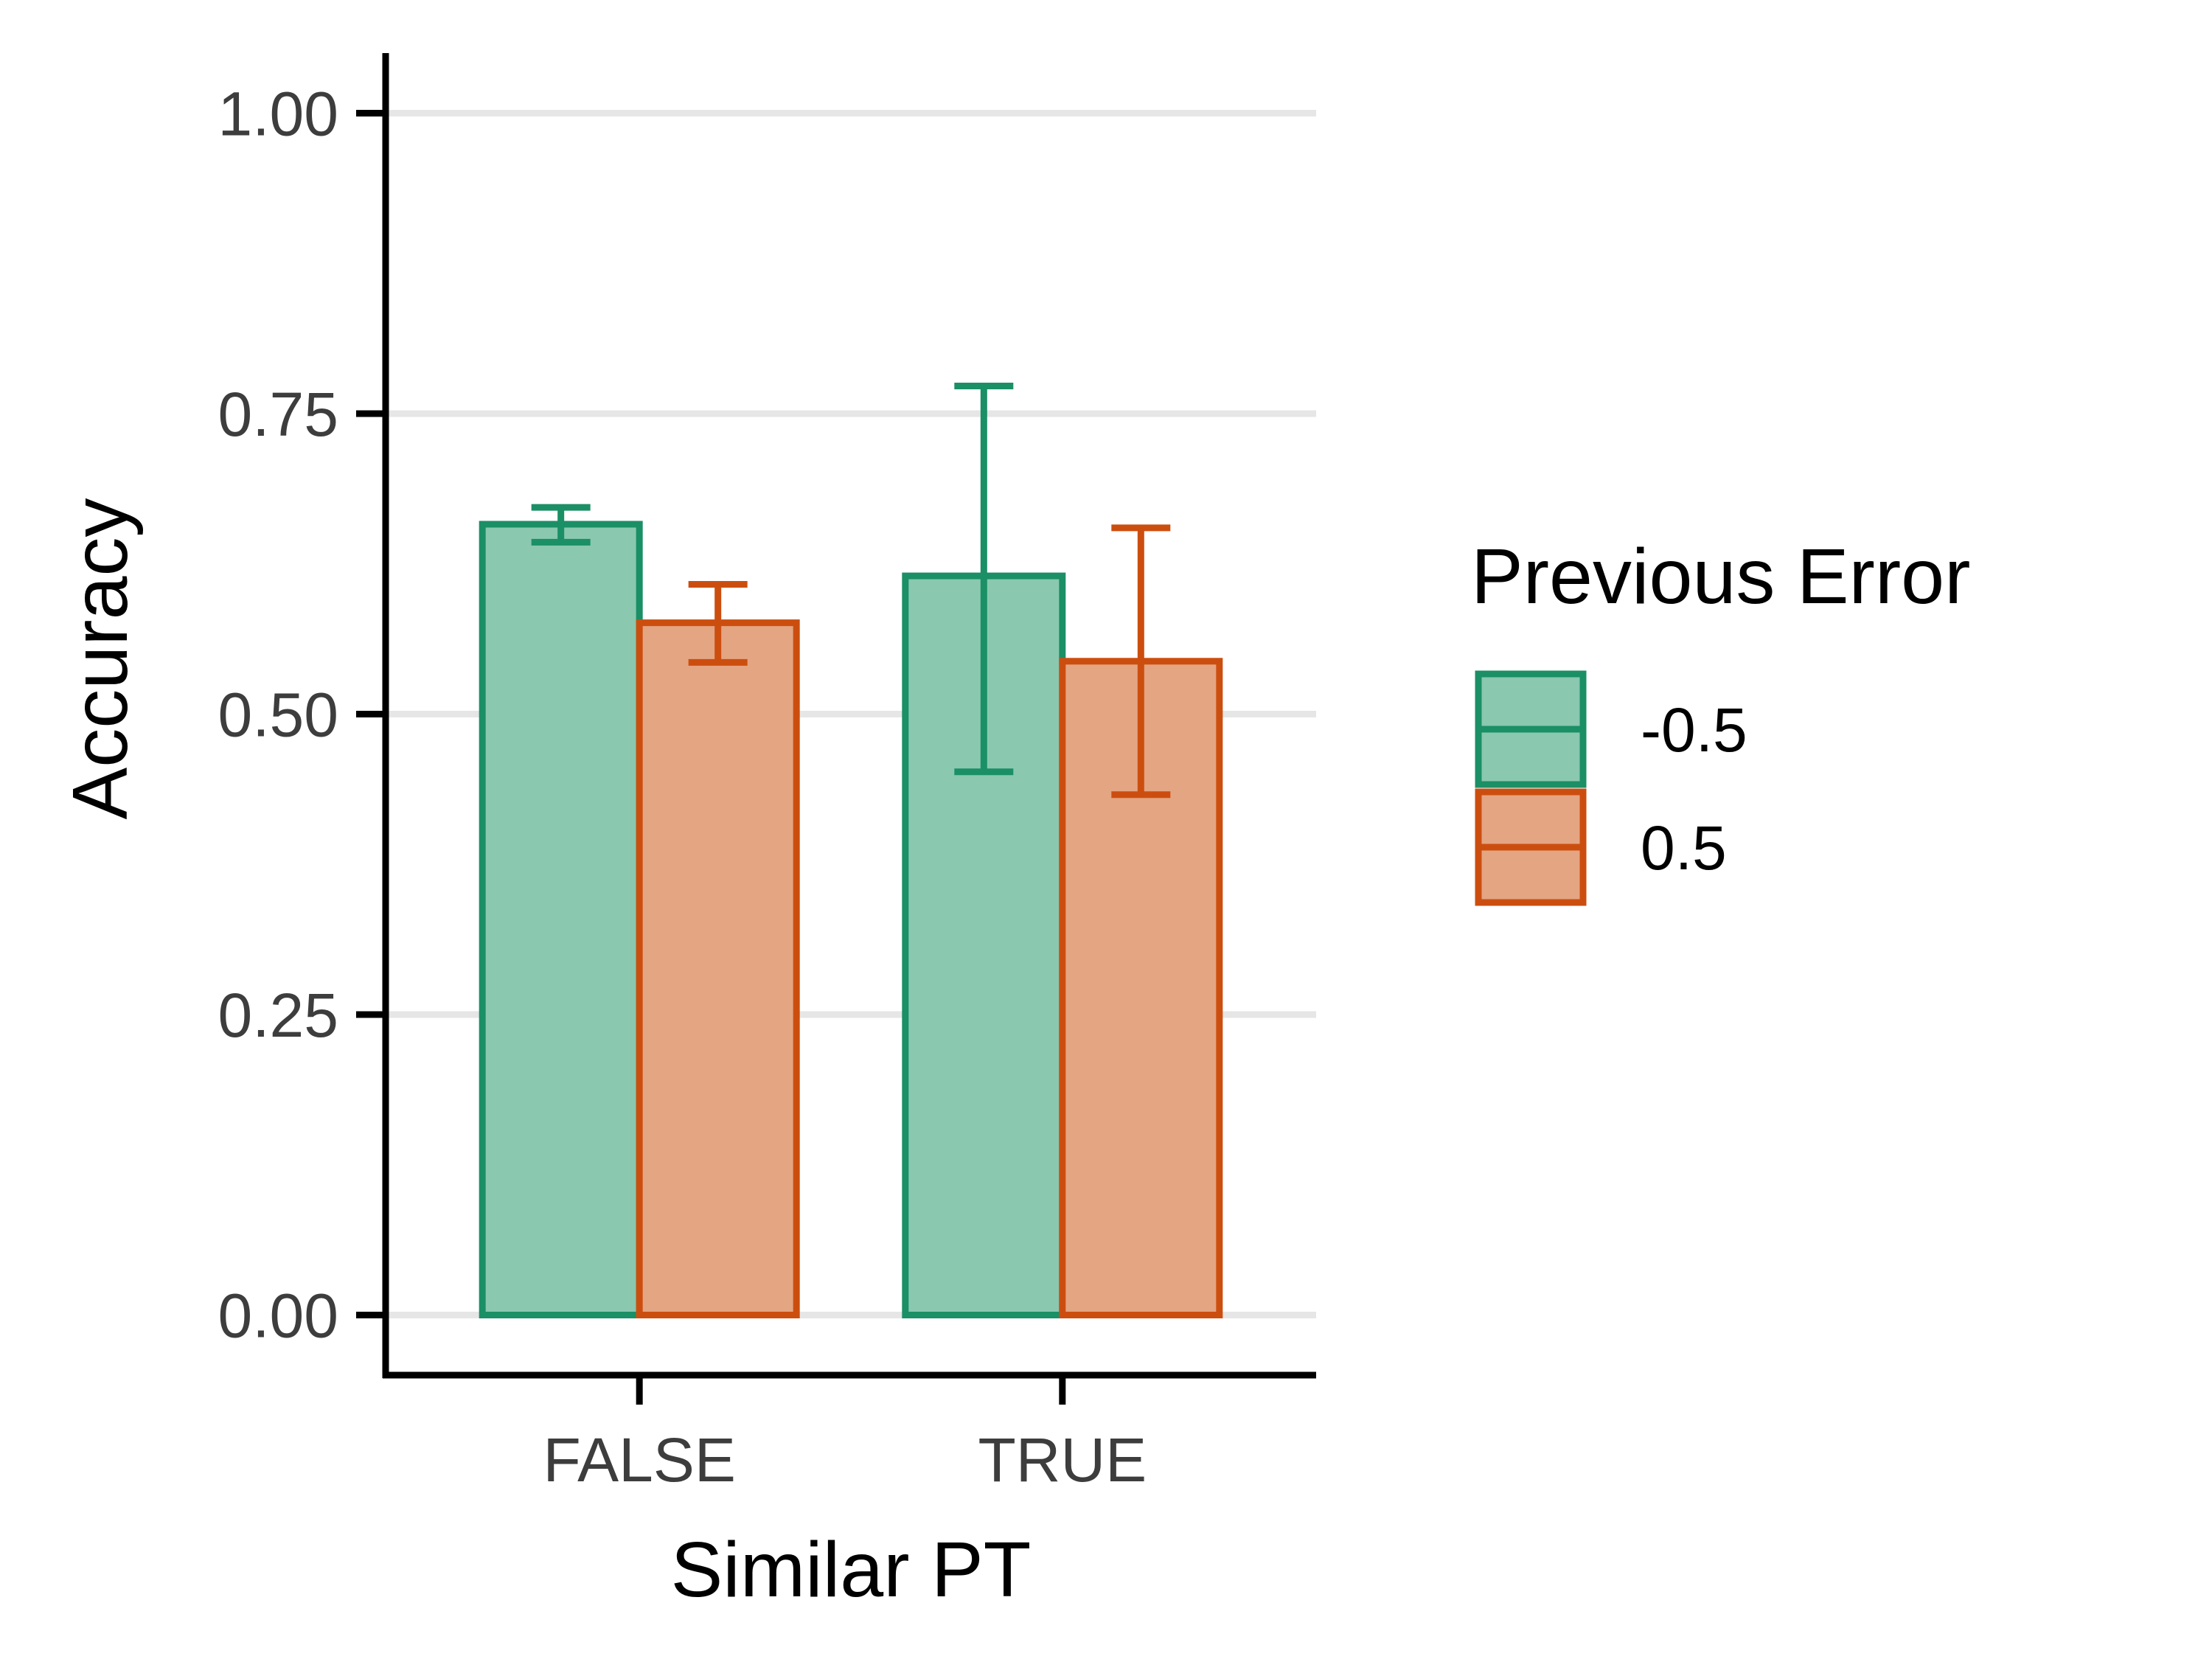 The width and height of the screenshot is (2212, 1659). What do you see at coordinates (278, 1015) in the screenshot?
I see `y-tick-label: 0.25` at bounding box center [278, 1015].